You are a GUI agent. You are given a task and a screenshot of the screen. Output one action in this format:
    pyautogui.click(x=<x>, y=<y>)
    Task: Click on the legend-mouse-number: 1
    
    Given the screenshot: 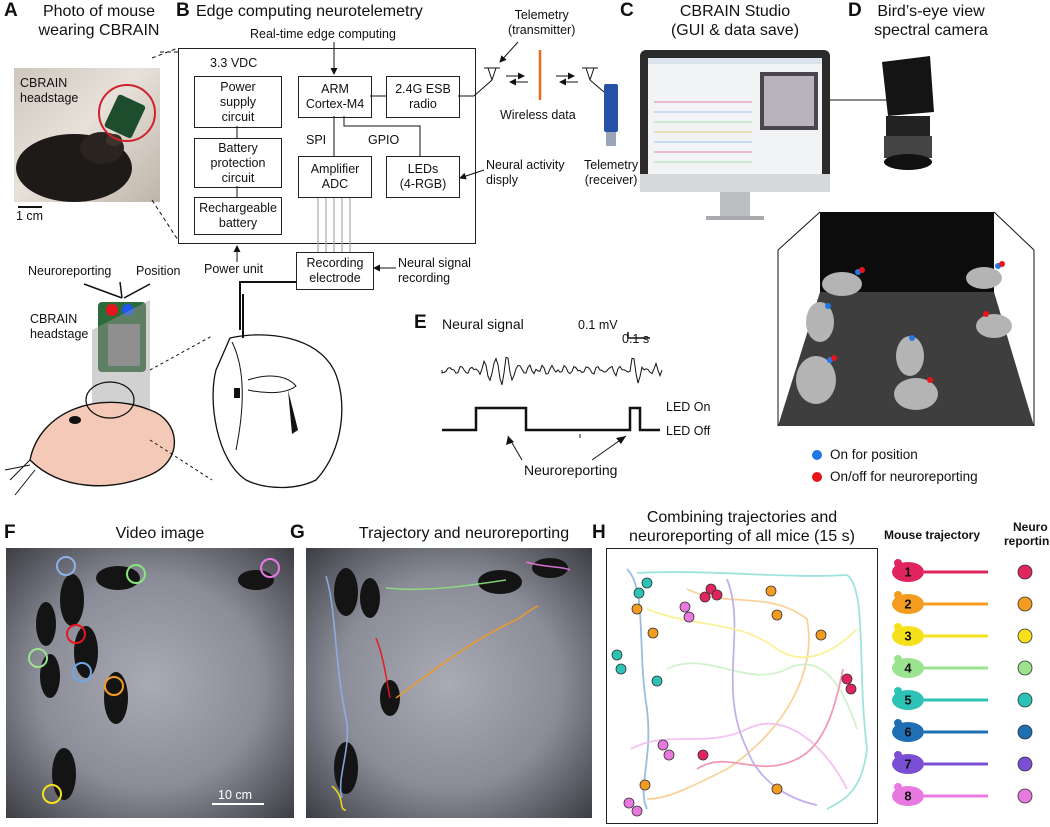 What is the action you would take?
    pyautogui.click(x=907, y=572)
    